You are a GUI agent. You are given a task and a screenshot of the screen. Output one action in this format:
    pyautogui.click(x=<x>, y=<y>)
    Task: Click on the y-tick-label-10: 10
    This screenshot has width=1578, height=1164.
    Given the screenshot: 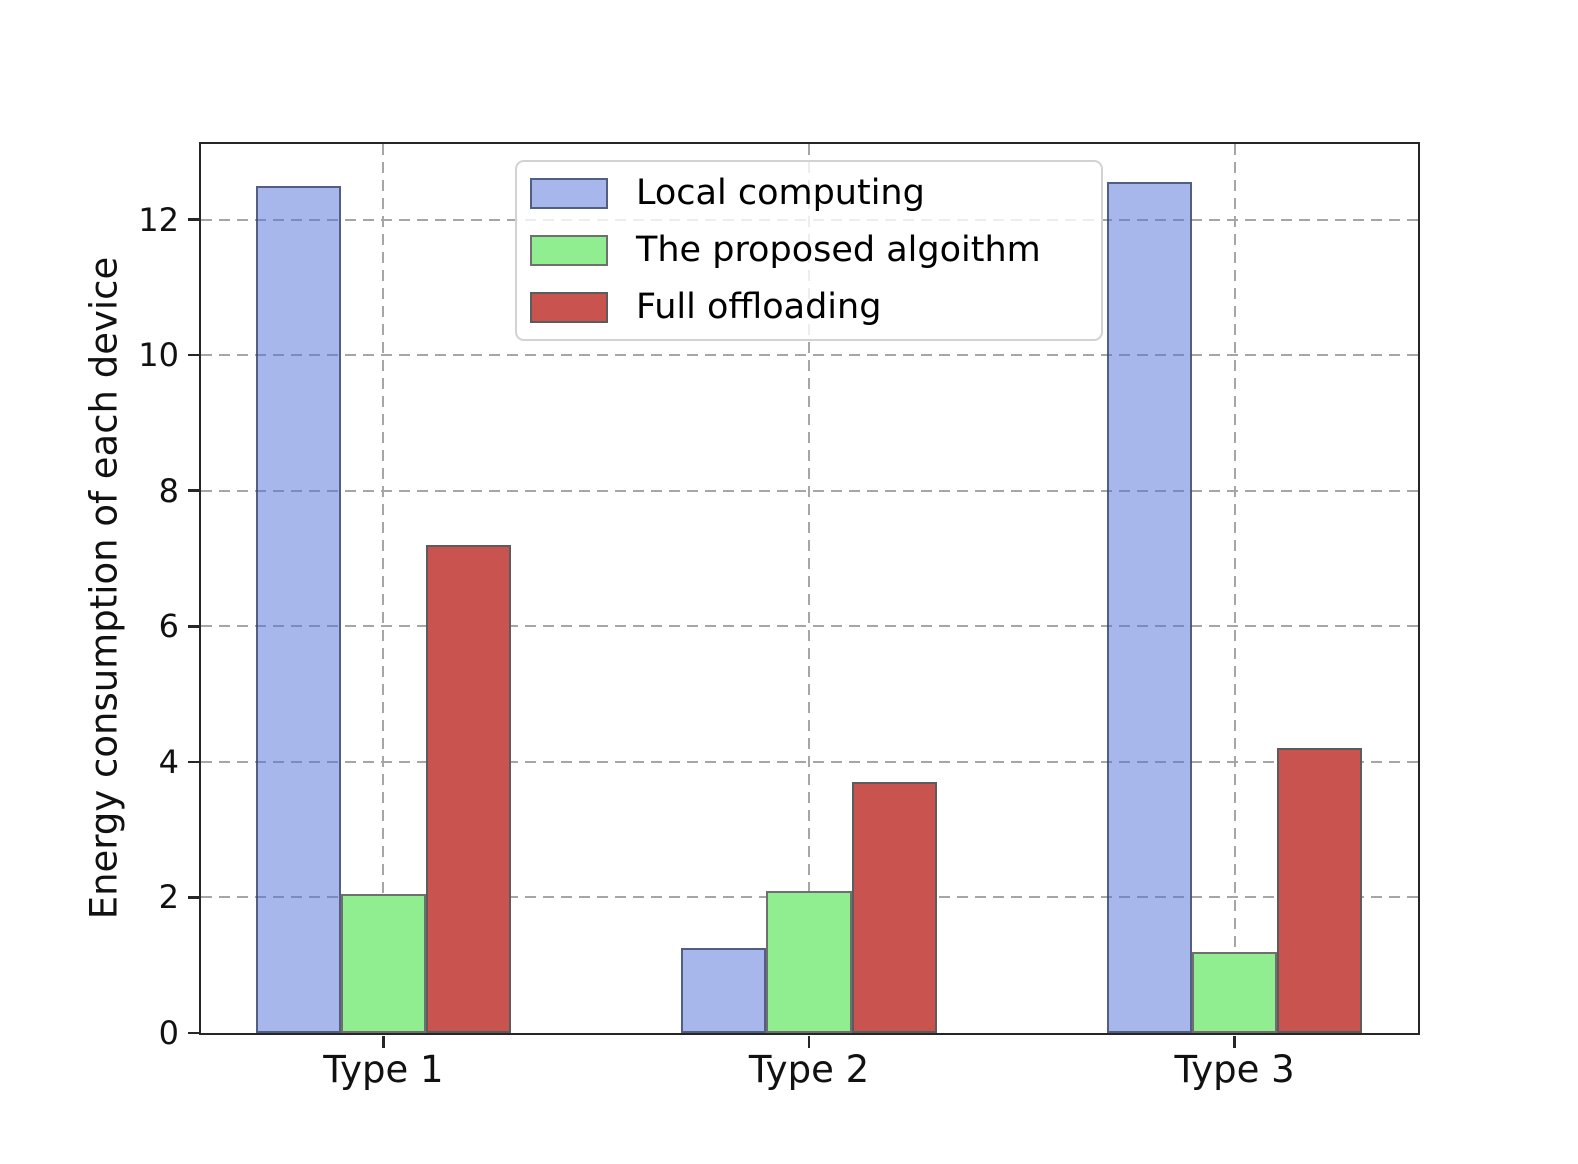 What is the action you would take?
    pyautogui.click(x=158, y=355)
    